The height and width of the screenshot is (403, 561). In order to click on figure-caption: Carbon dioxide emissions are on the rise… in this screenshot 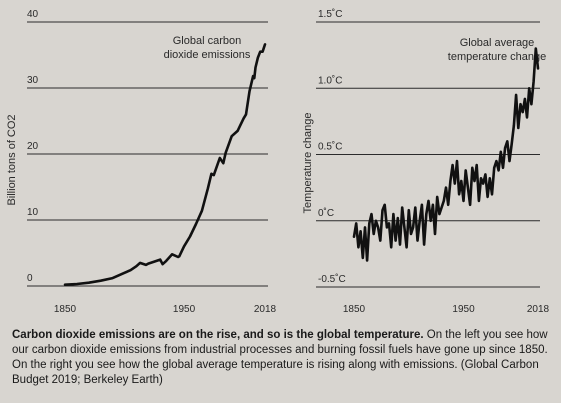, I will do `click(282, 358)`.